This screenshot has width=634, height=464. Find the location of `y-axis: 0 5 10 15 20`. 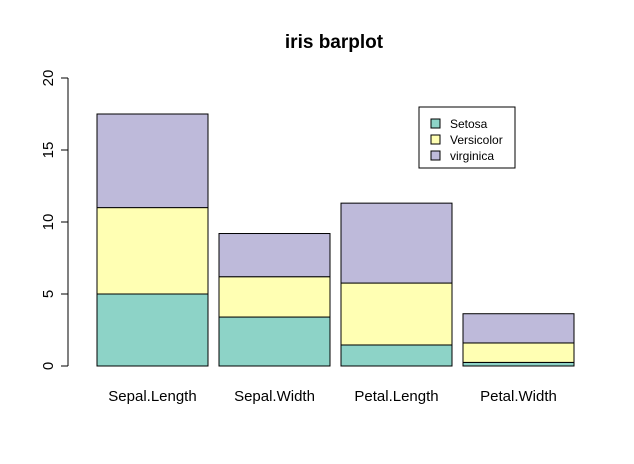

y-axis: 0 5 10 15 20 is located at coordinates (54, 220).